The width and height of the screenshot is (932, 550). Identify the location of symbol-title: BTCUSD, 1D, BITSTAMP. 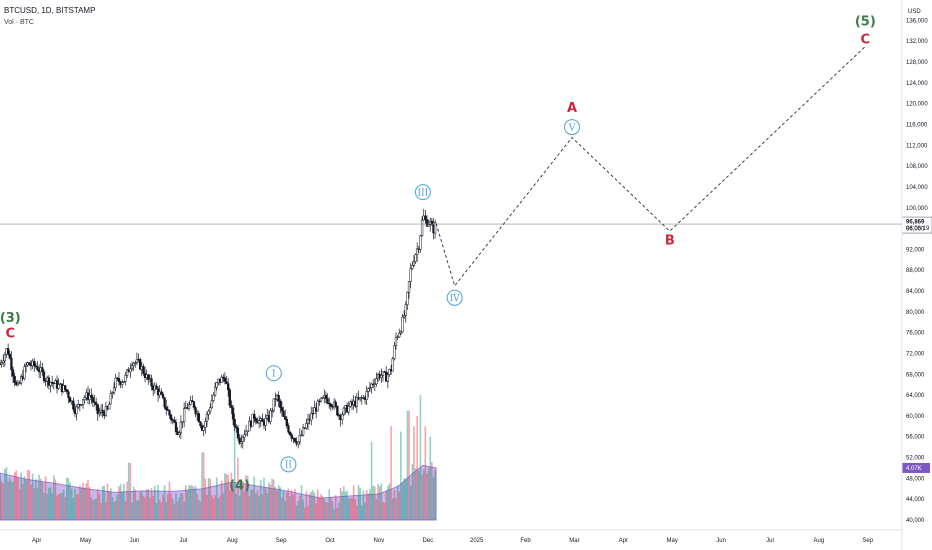
(50, 10).